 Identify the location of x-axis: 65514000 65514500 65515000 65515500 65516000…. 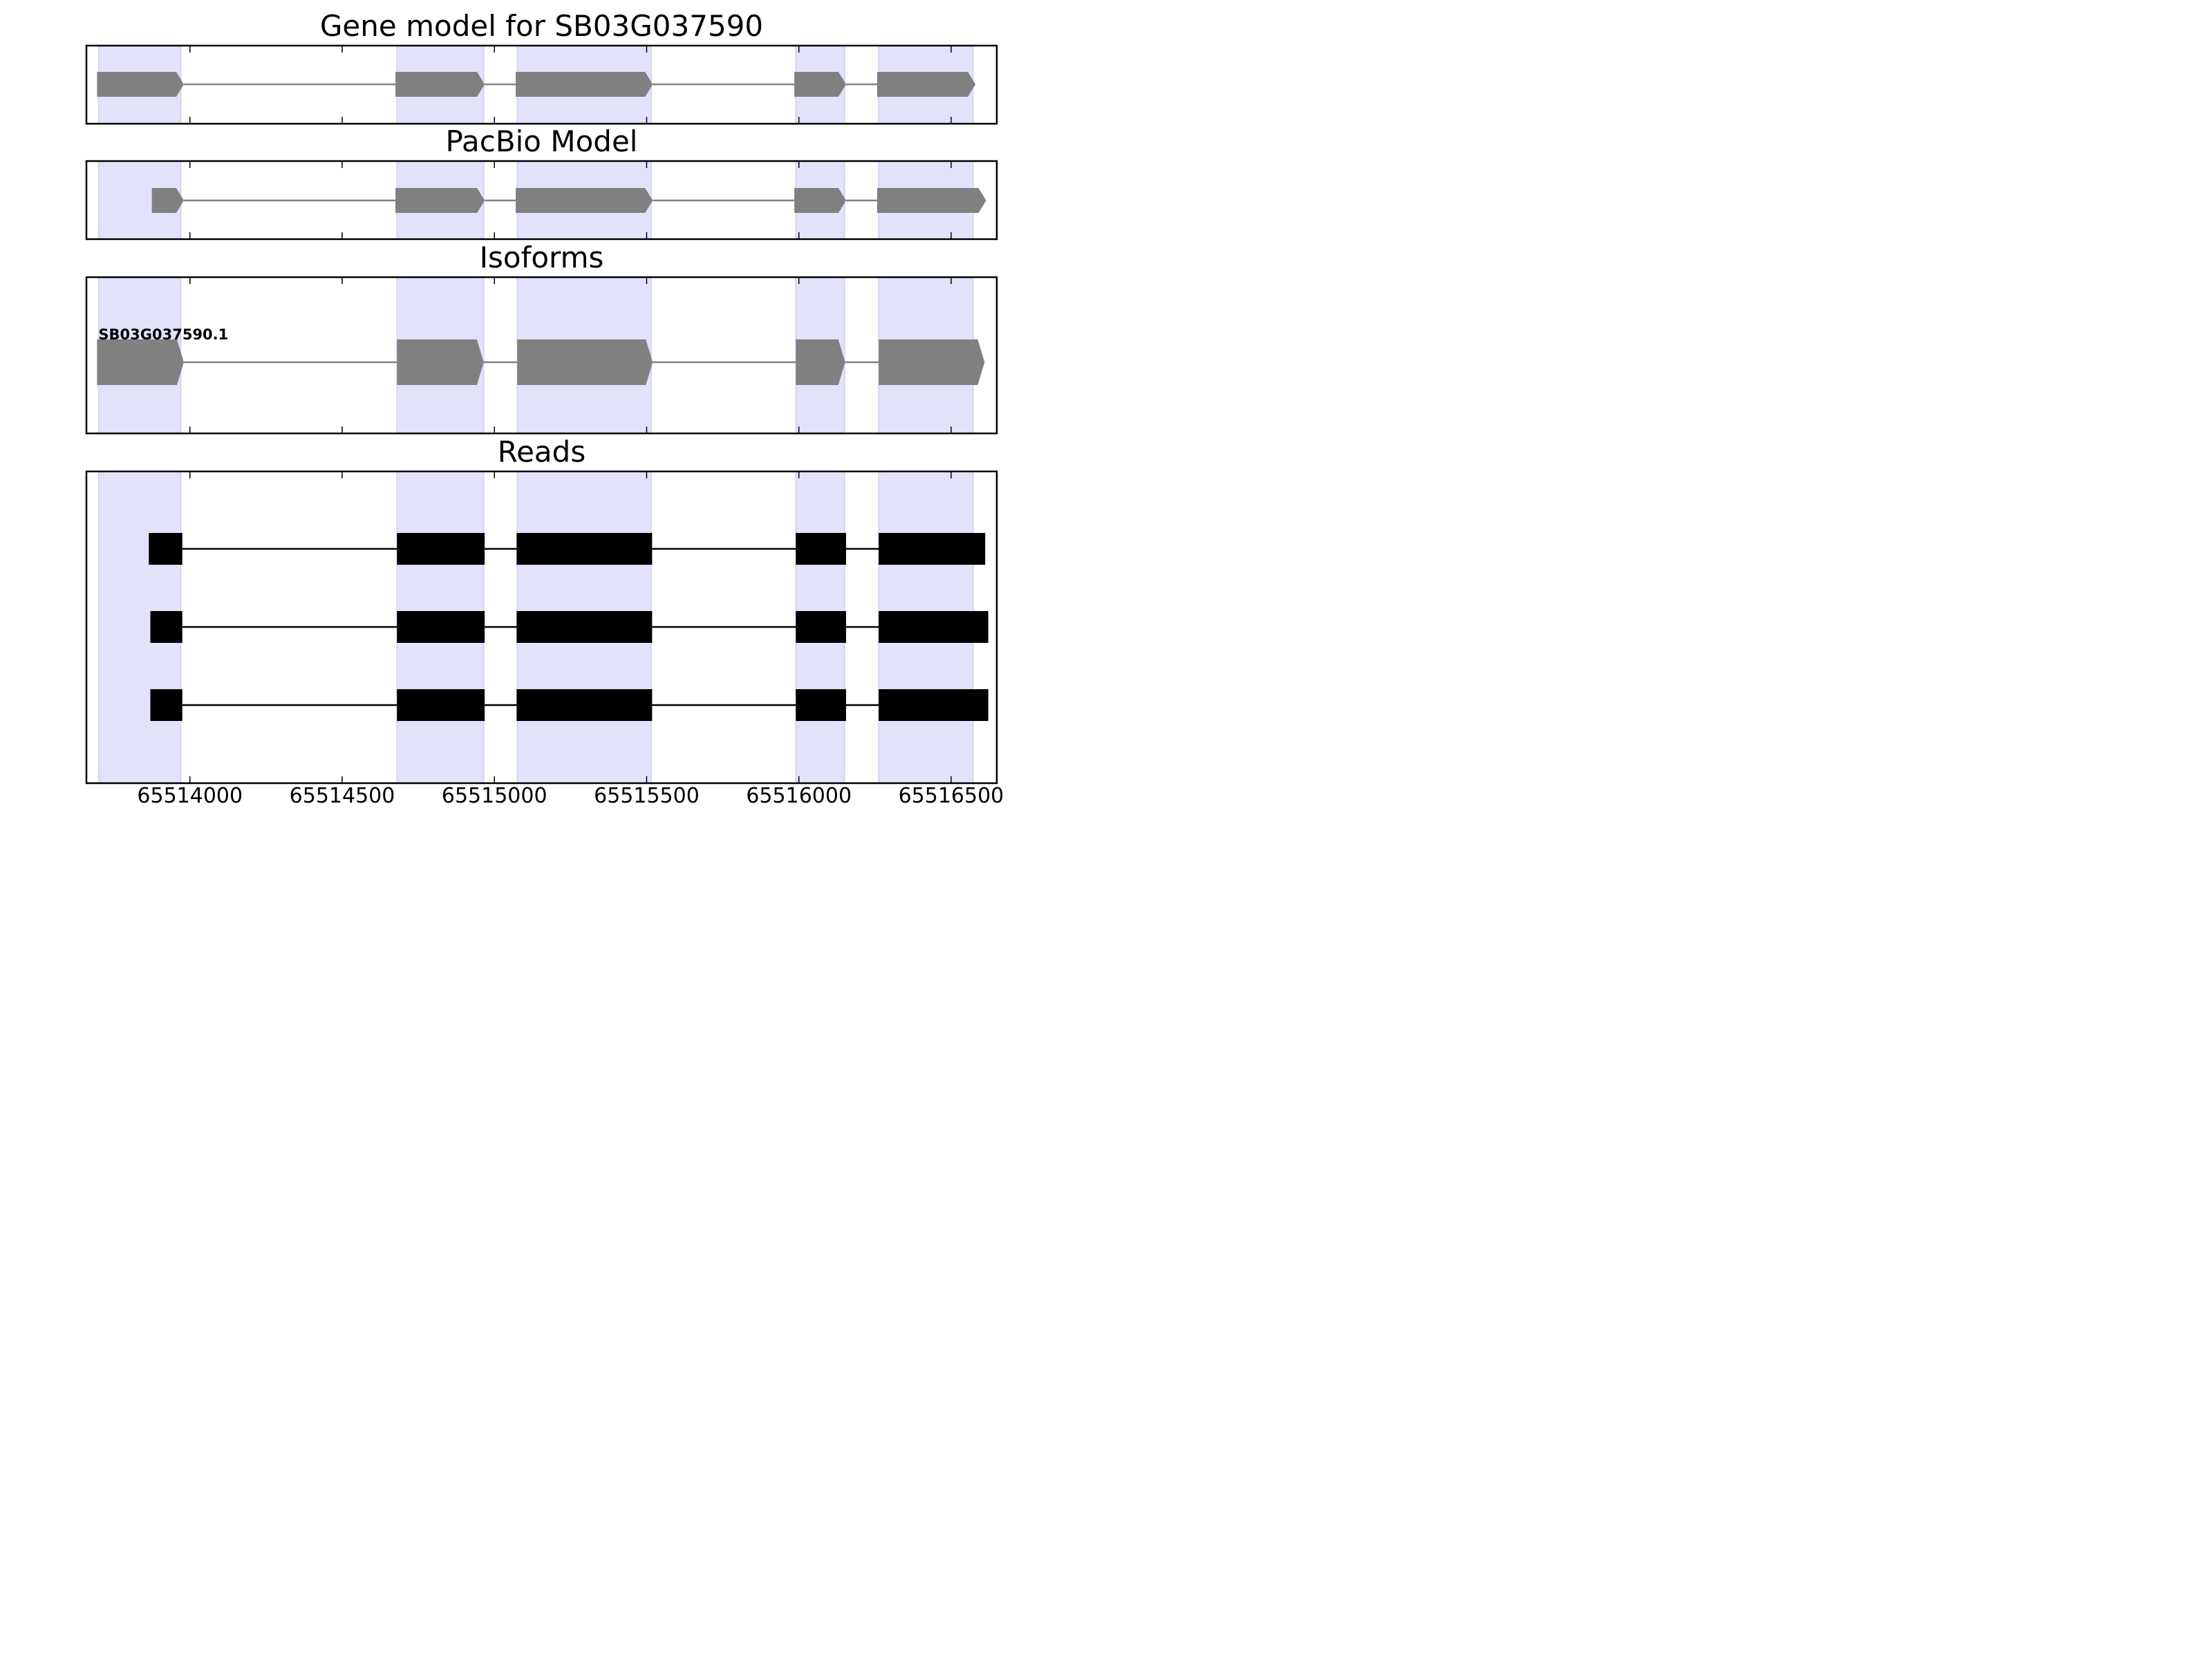
(570, 794).